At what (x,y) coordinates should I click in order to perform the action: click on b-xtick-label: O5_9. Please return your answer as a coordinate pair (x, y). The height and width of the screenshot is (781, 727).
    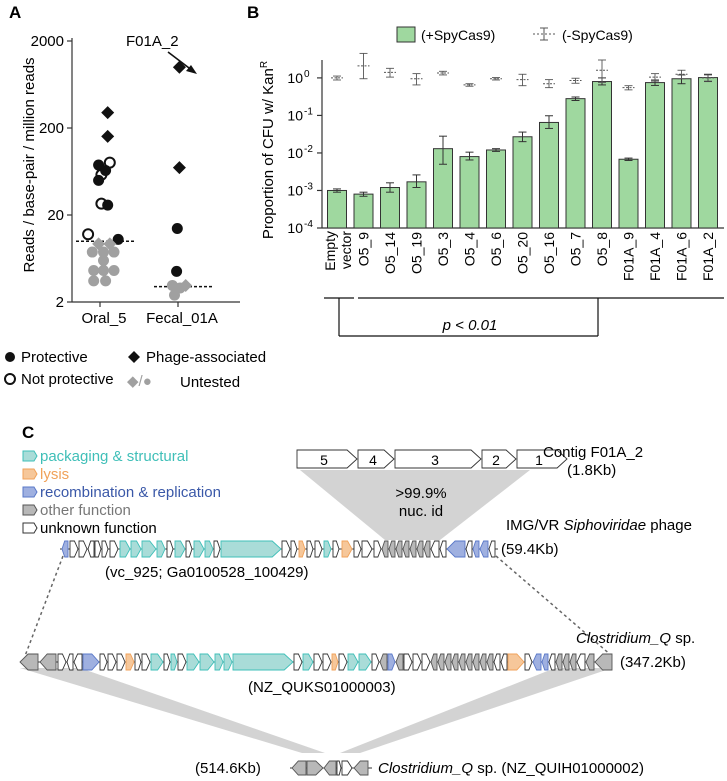
    Looking at the image, I should click on (364, 249).